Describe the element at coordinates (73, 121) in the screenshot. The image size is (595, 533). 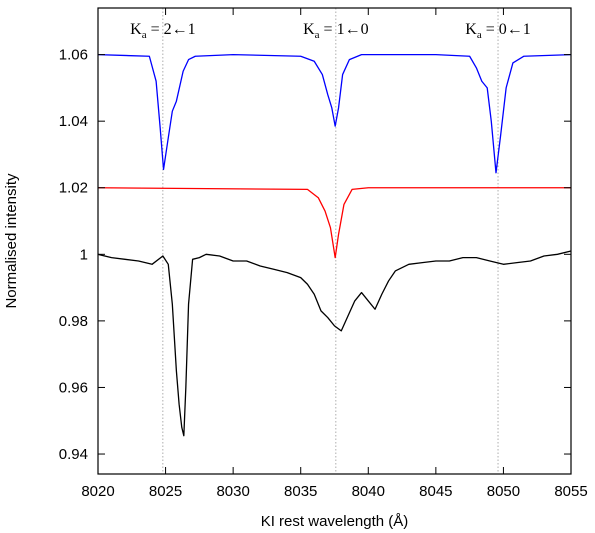
I see `y-tick-label: 1.04` at that location.